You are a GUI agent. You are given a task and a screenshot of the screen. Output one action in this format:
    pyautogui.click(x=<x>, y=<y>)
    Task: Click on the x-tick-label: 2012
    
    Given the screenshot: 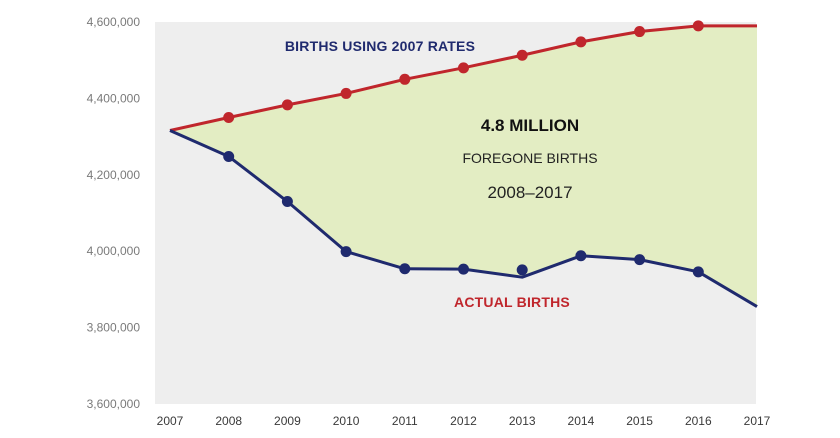 What is the action you would take?
    pyautogui.click(x=463, y=421)
    